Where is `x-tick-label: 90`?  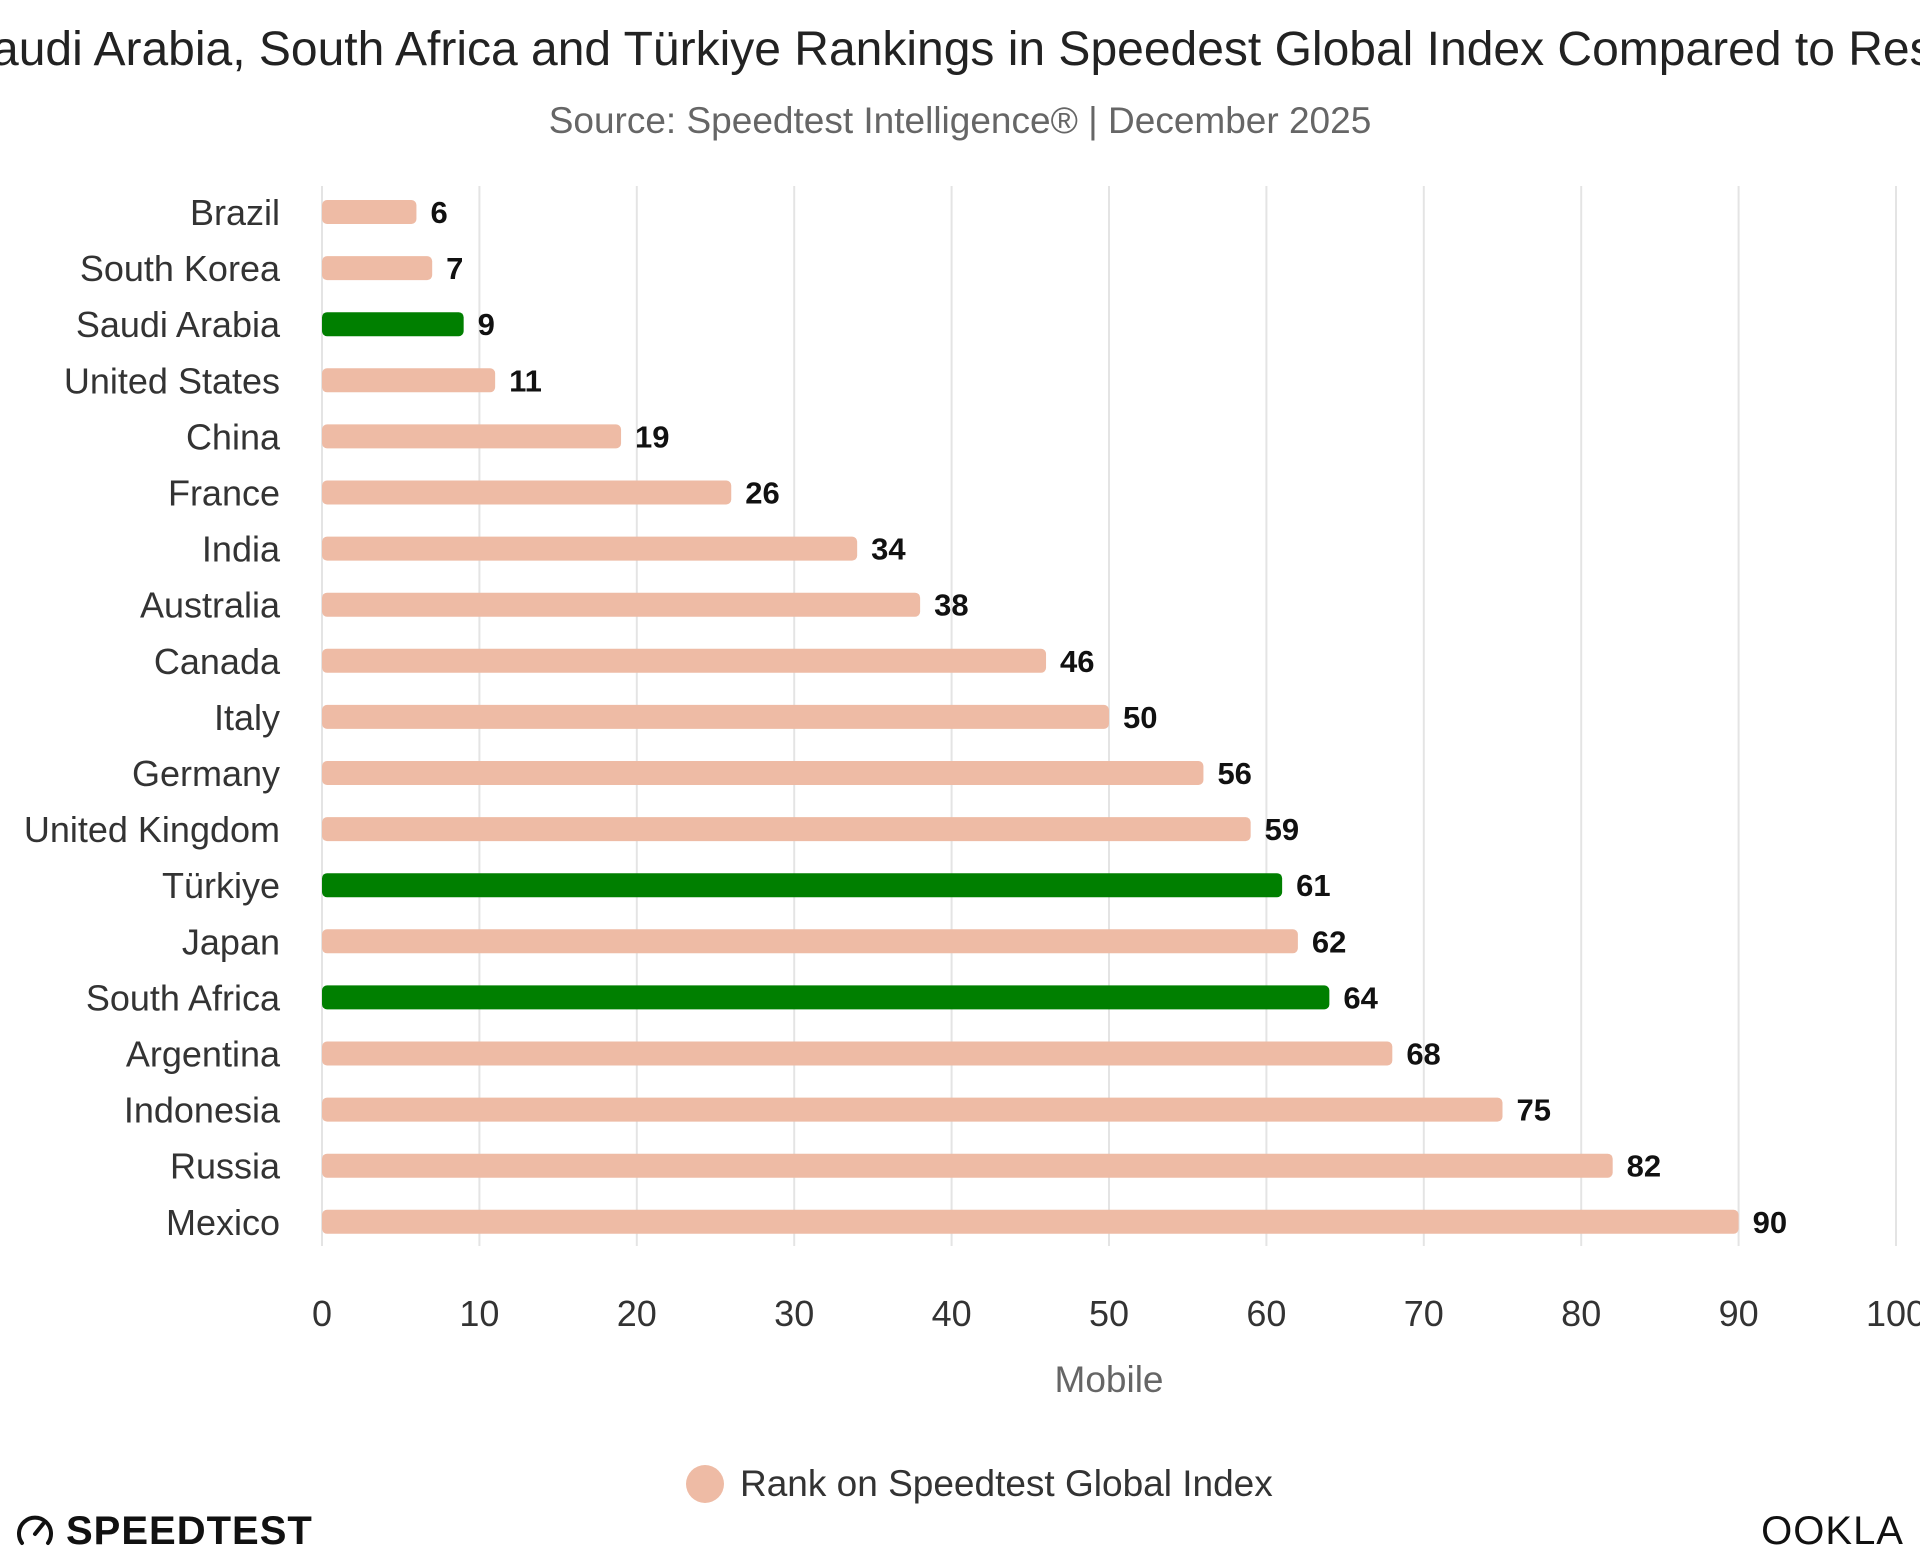 x-tick-label: 90 is located at coordinates (1739, 1313).